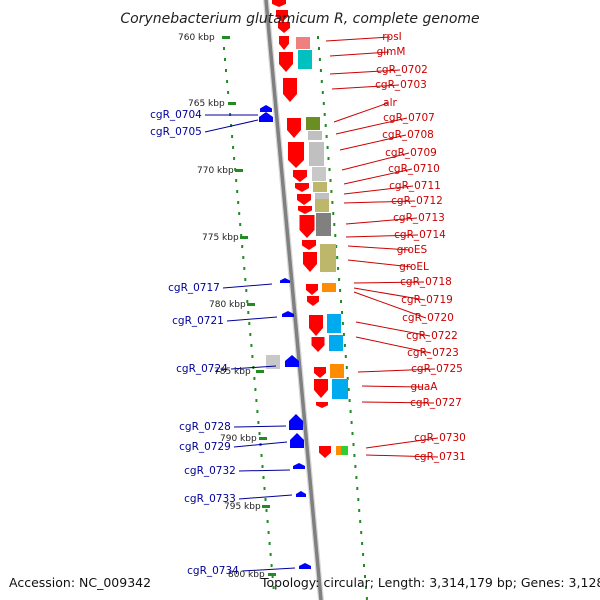 This screenshot has width=600, height=600. Describe the element at coordinates (414, 267) in the screenshot. I see `forward-gene-label: groEL` at that location.